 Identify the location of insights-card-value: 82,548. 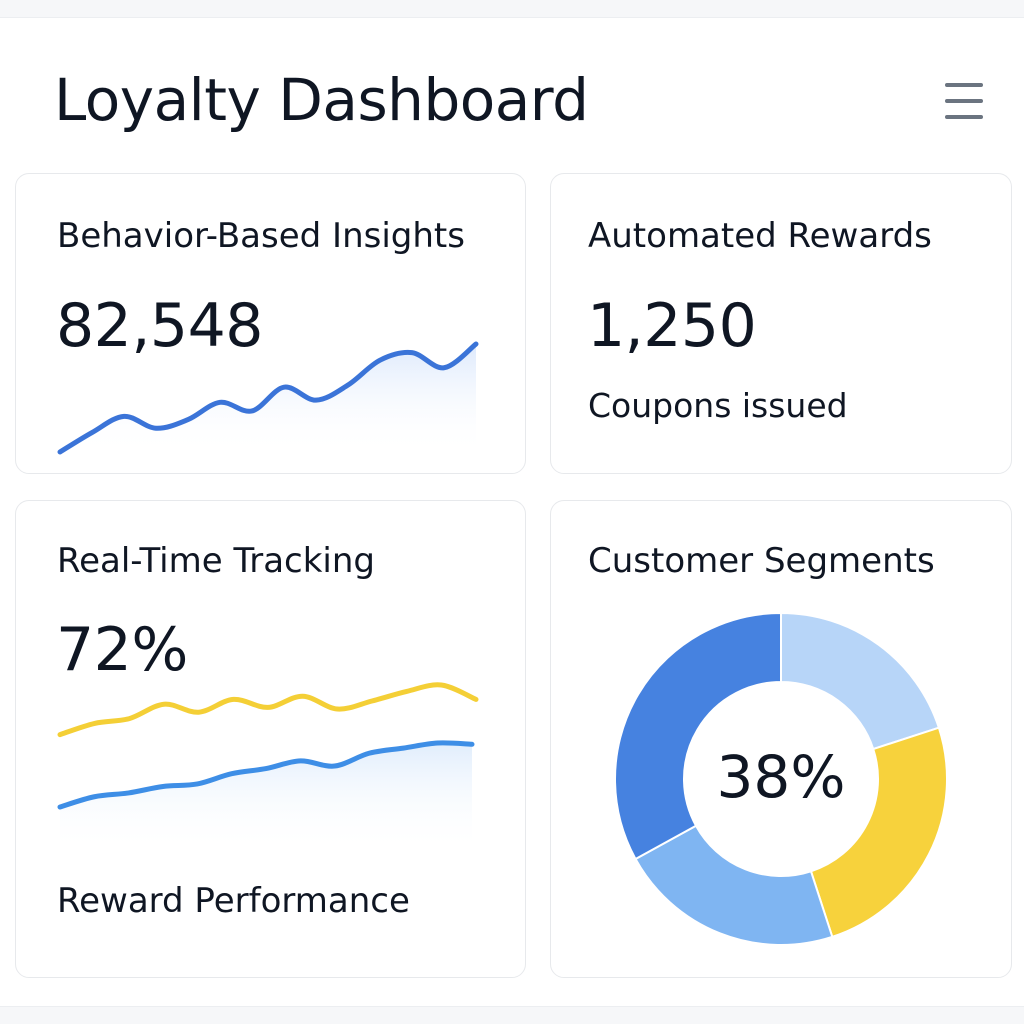
(159, 326).